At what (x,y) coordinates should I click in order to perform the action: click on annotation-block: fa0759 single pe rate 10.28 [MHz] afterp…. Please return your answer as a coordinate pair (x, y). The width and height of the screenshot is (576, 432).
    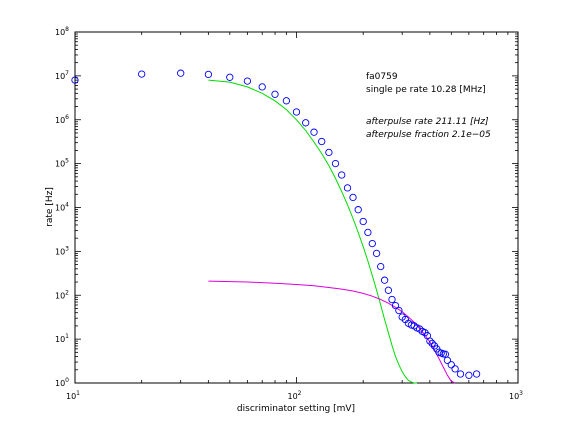
    Looking at the image, I should click on (428, 106).